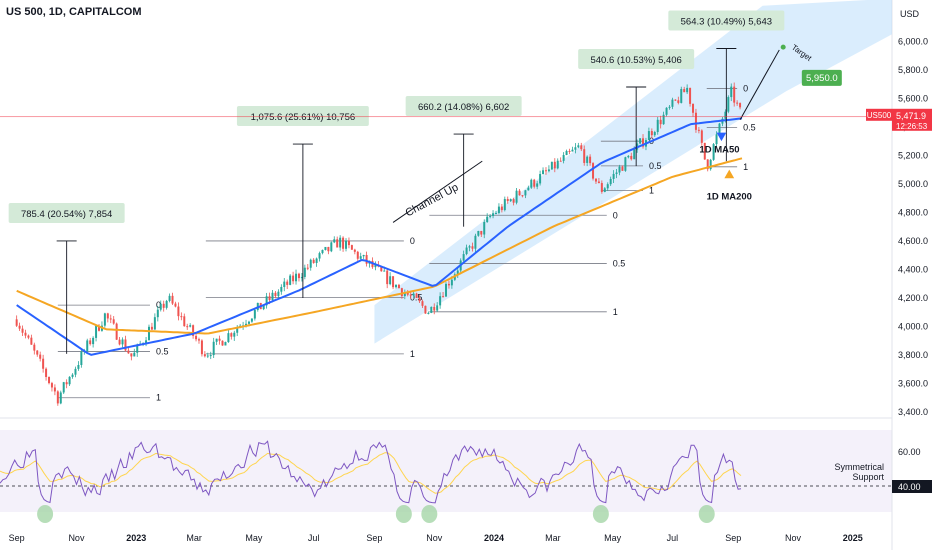  Describe the element at coordinates (553, 538) in the screenshot. I see `x-tick-label: Mar` at that location.